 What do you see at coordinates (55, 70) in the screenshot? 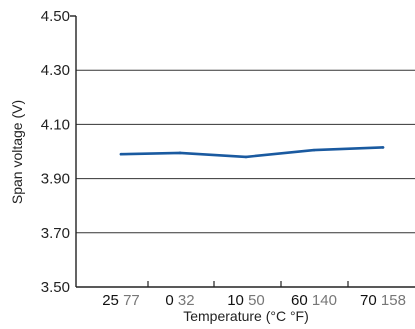
I see `y-tick-label: 4.30` at bounding box center [55, 70].